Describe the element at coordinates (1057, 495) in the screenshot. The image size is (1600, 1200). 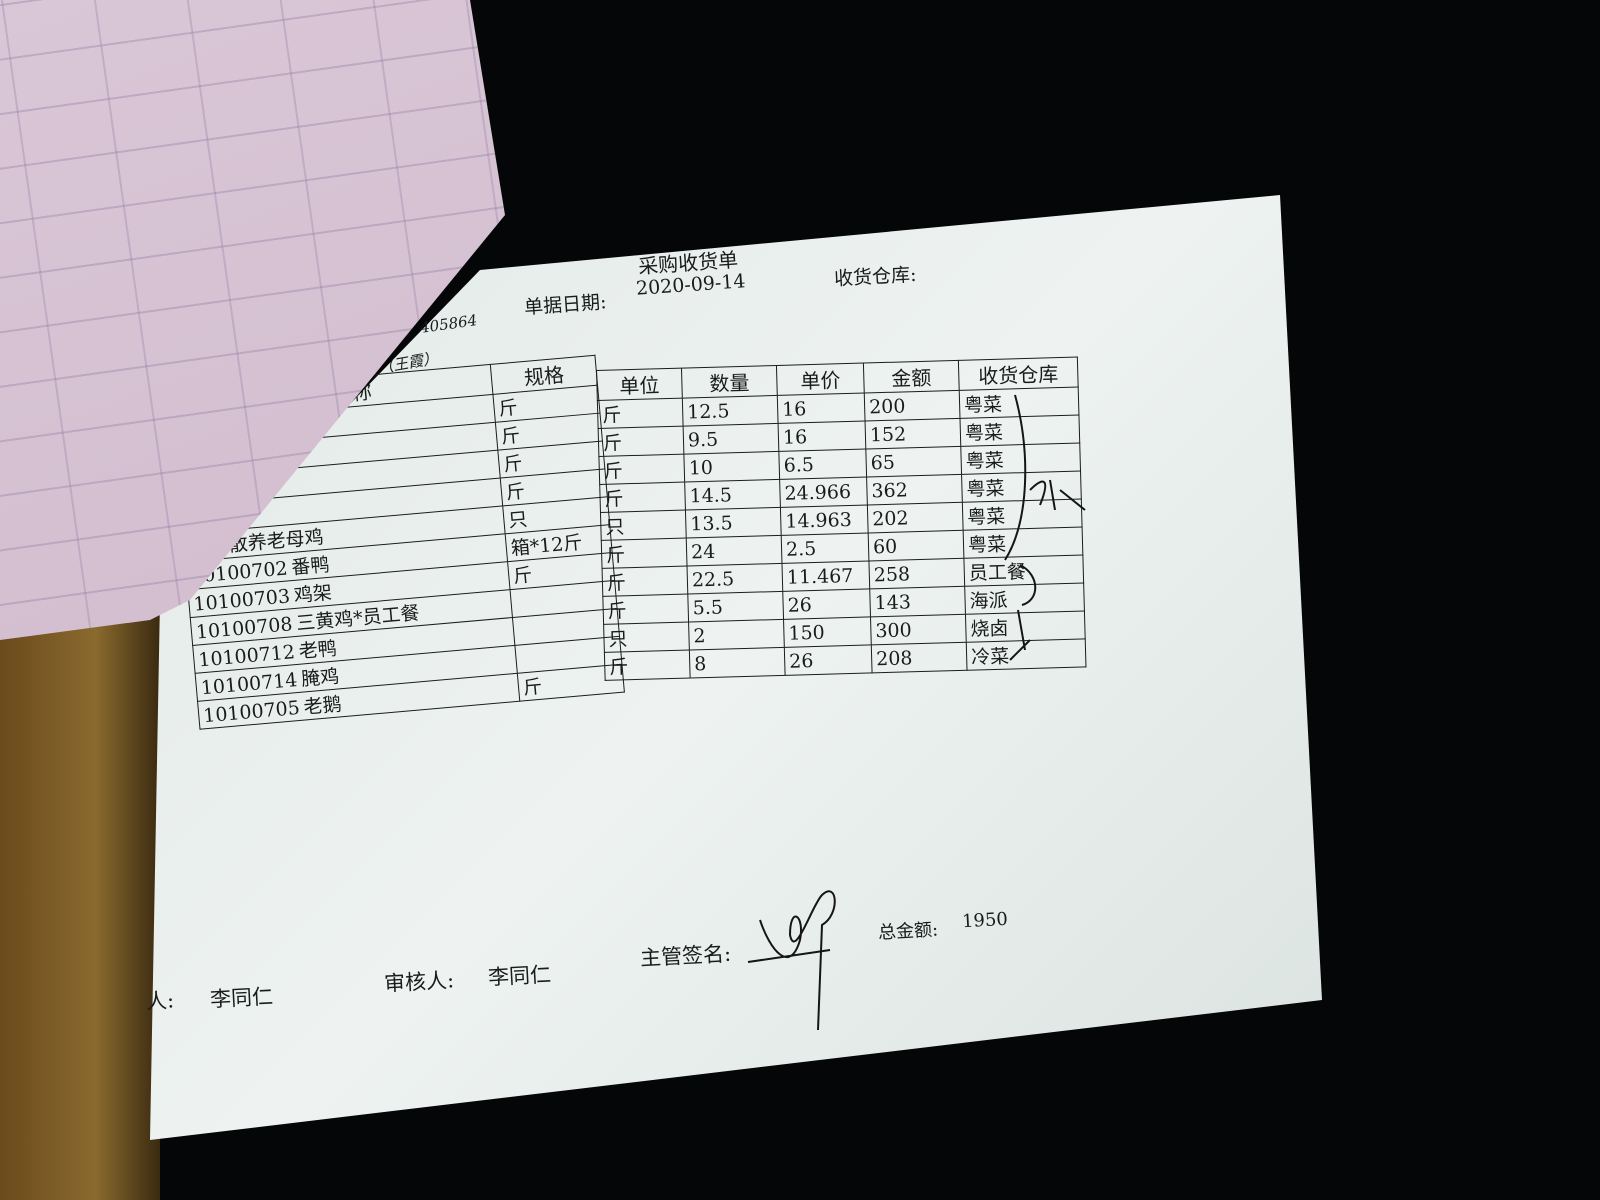
I see `handwritten-note` at that location.